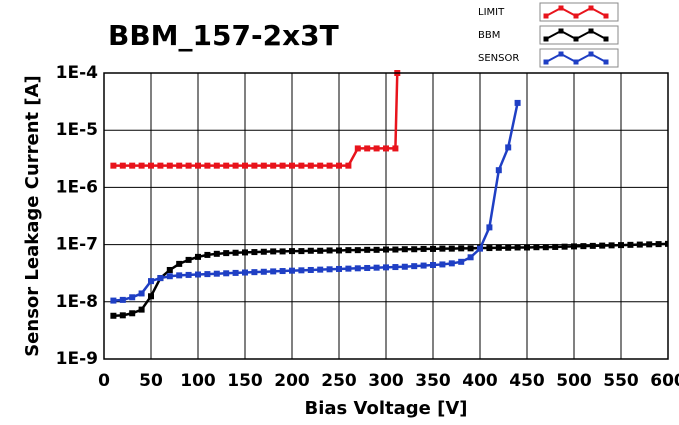 This screenshot has height=425, width=679. I want to click on x-tick-label: 500, so click(574, 381).